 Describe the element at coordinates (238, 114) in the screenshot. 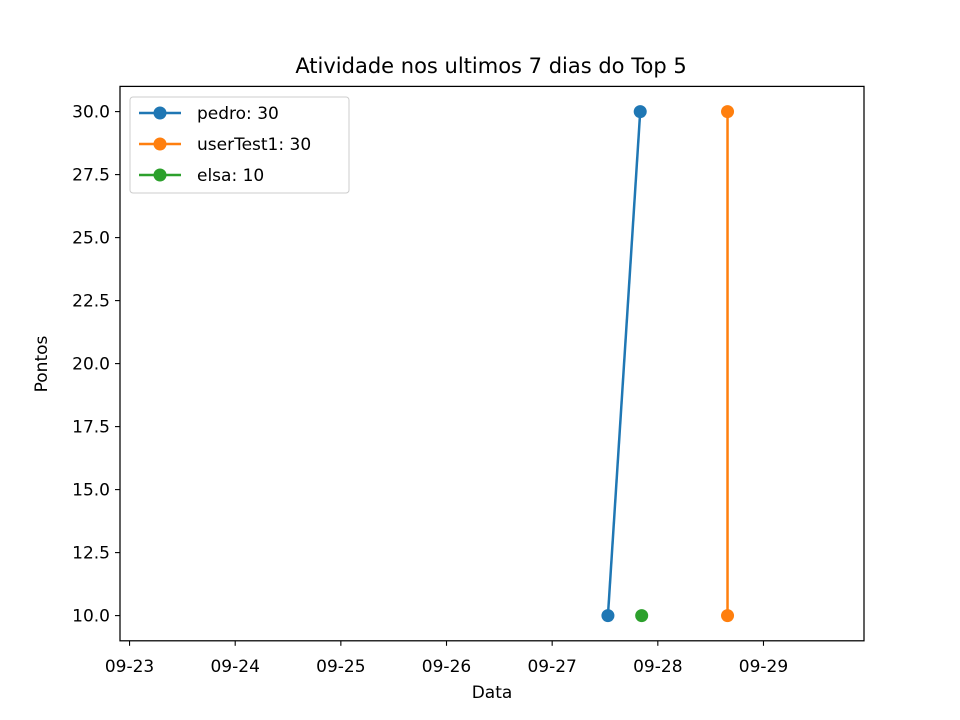

I see `legend-label: pedro: 30` at that location.